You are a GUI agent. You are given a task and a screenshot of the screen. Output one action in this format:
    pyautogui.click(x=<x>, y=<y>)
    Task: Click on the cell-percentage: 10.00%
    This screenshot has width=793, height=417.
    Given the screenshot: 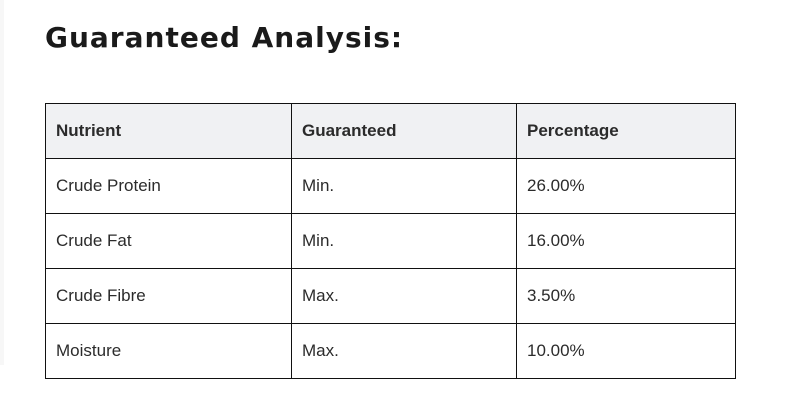 What is the action you would take?
    pyautogui.click(x=626, y=351)
    